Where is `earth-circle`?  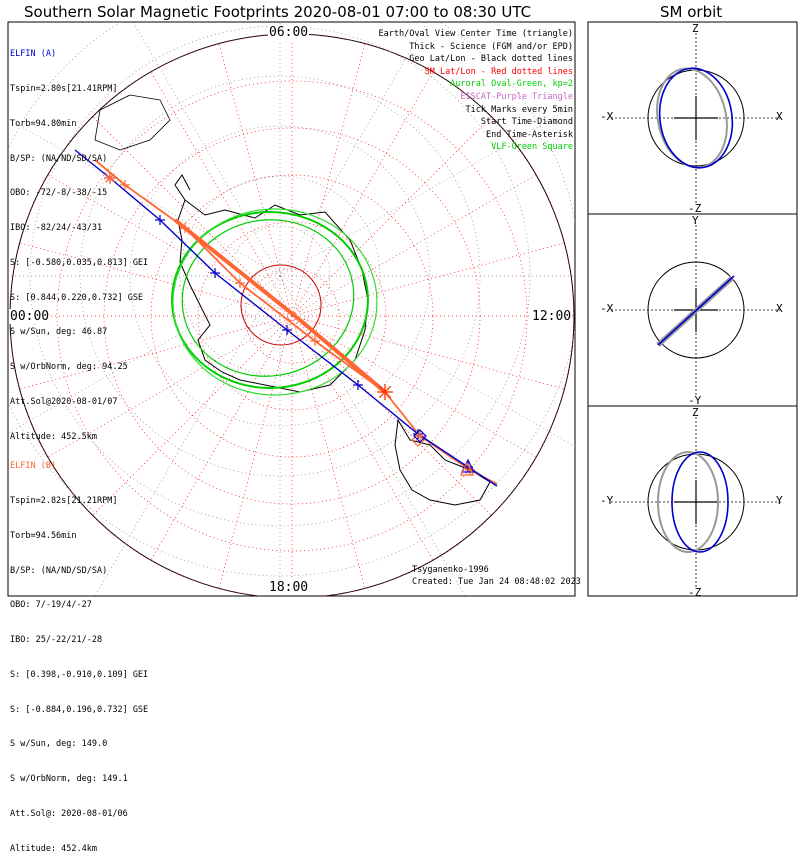
earth-circle is located at coordinates (696, 310).